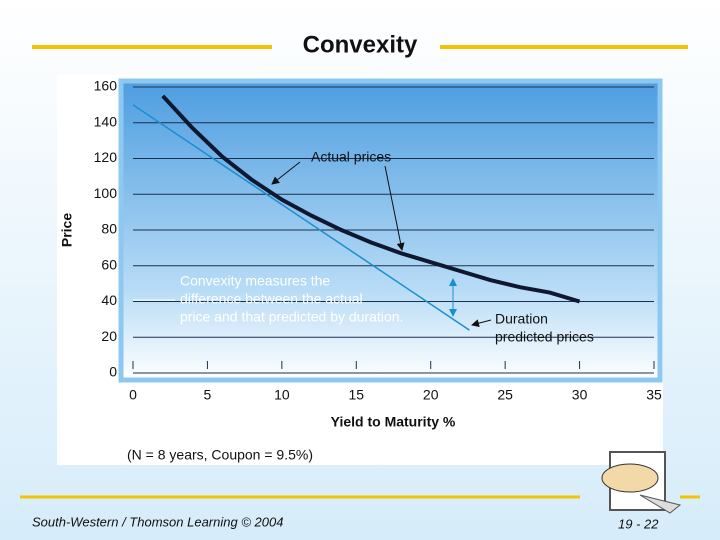 The width and height of the screenshot is (720, 540). Describe the element at coordinates (654, 395) in the screenshot. I see `x-tick-label: 35` at that location.